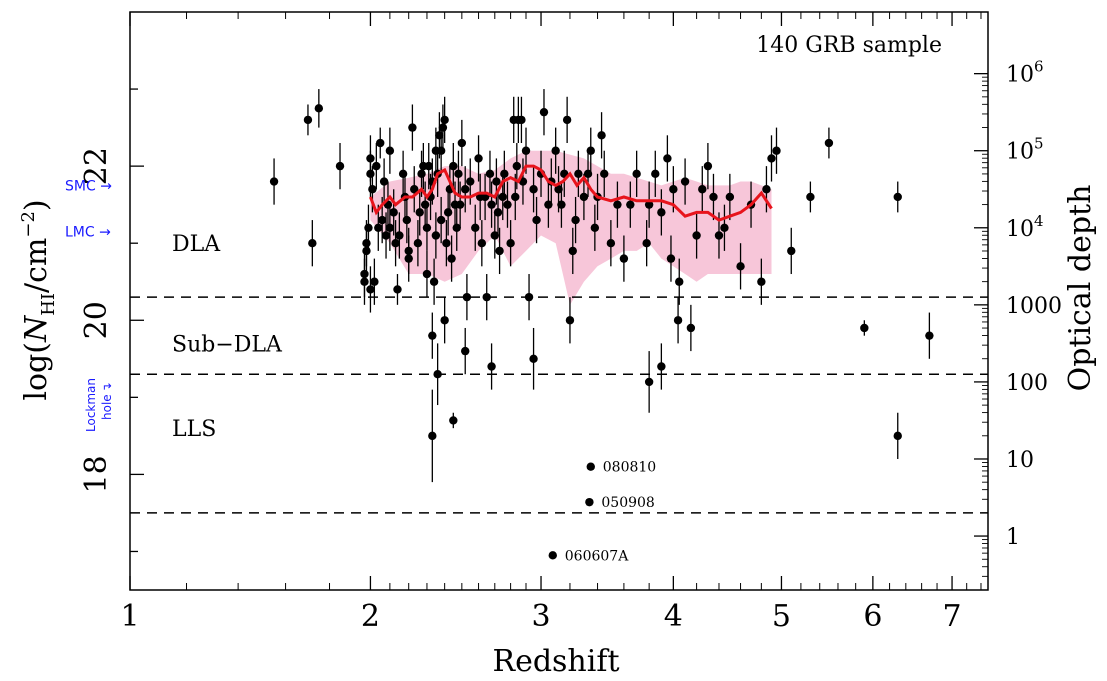 This screenshot has width=1107, height=681. What do you see at coordinates (91, 405) in the screenshot?
I see `lockman-hole-label: Lockman` at bounding box center [91, 405].